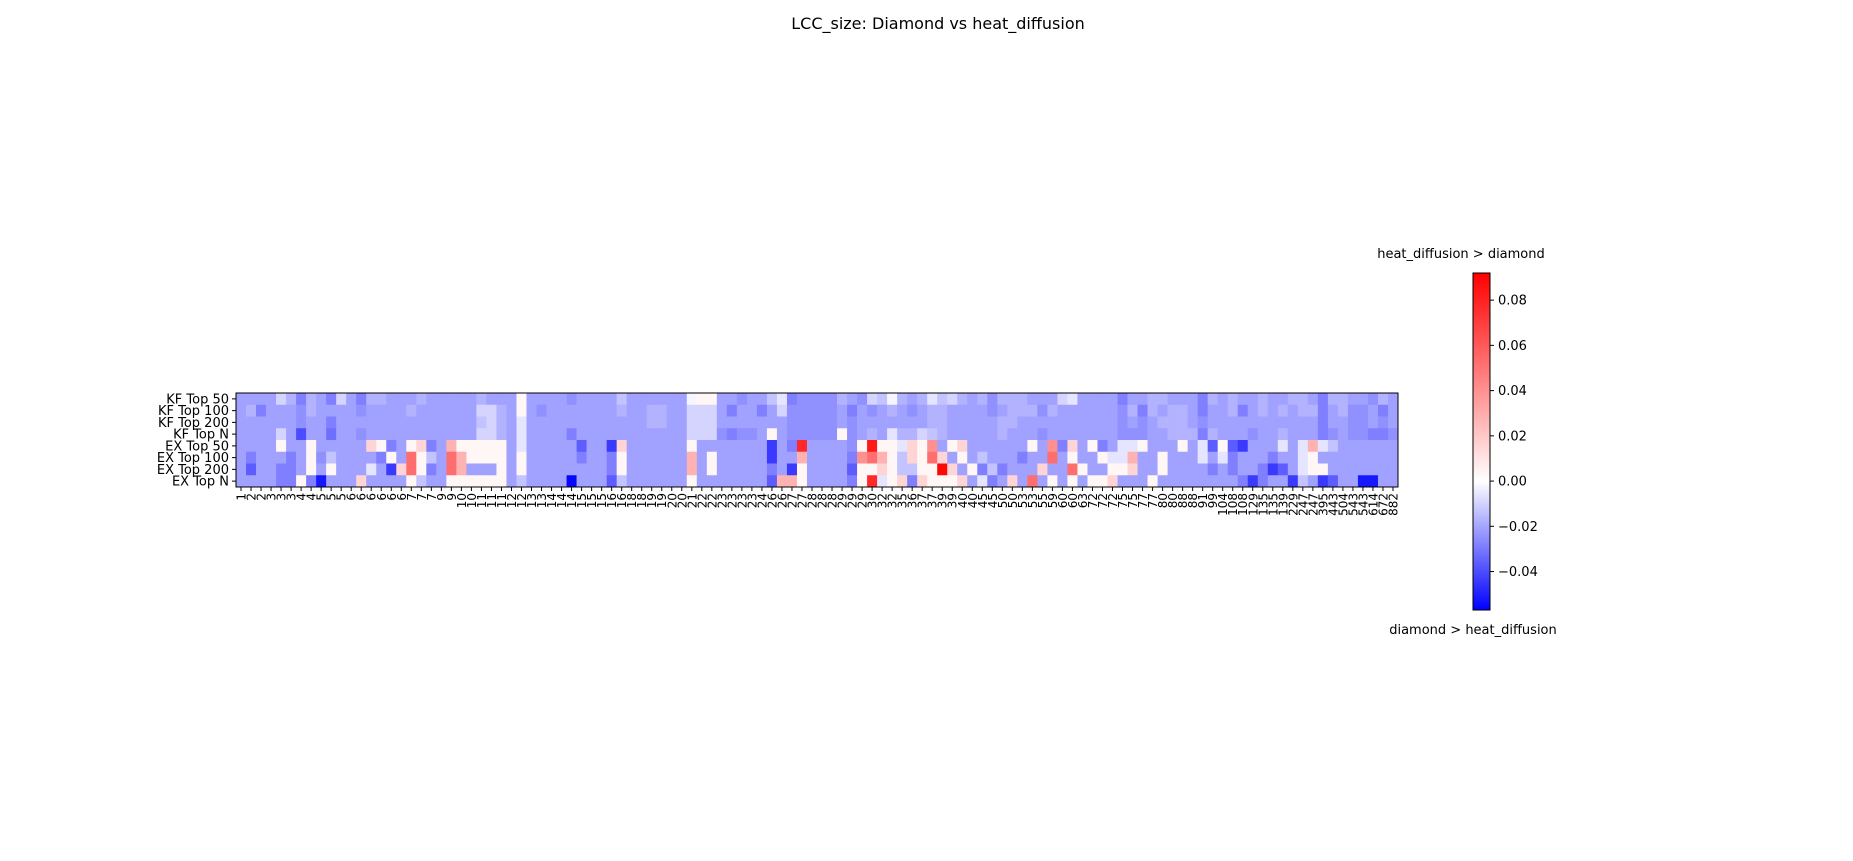 Image resolution: width=1853 pixels, height=861 pixels. Describe the element at coordinates (1512, 482) in the screenshot. I see `colorbar-tick-label: 0.00` at that location.